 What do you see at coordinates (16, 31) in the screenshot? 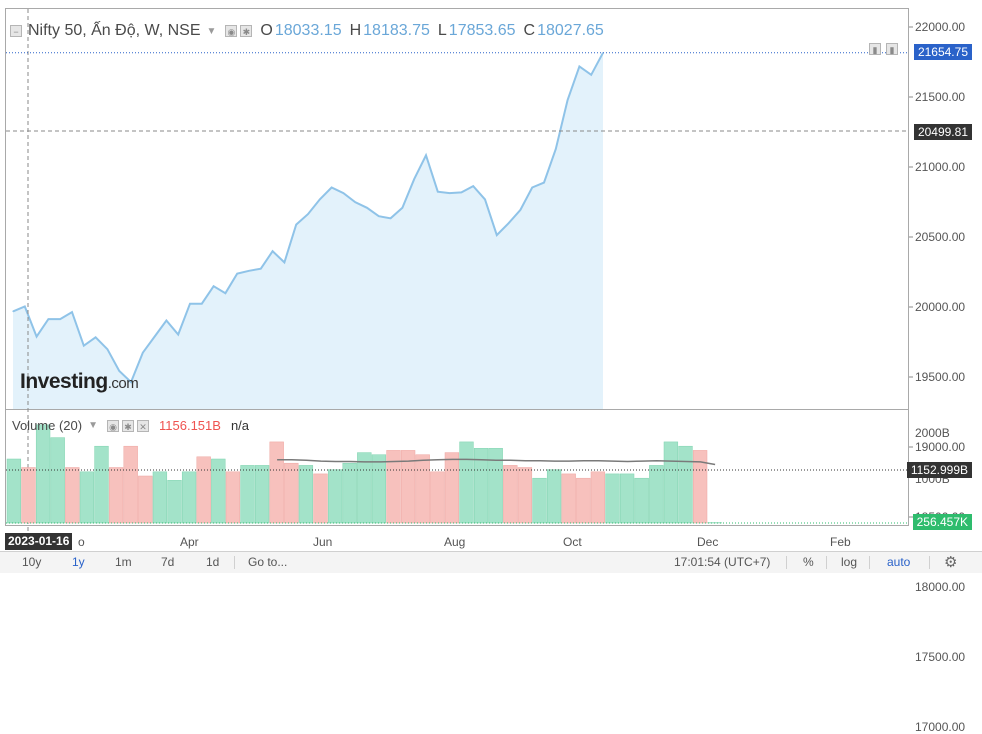
I see `collapse-toggle-icon: −` at bounding box center [16, 31].